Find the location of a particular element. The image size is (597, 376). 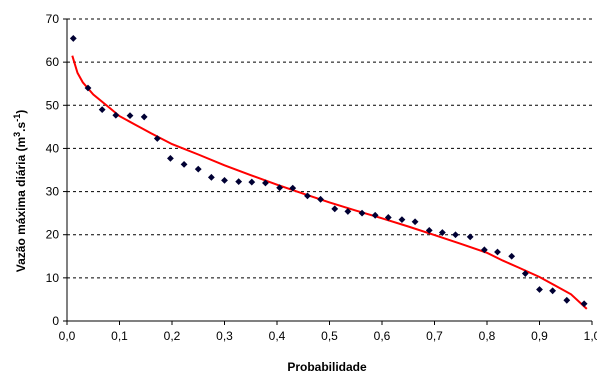

x-tick-label: 0,5 is located at coordinates (329, 336).